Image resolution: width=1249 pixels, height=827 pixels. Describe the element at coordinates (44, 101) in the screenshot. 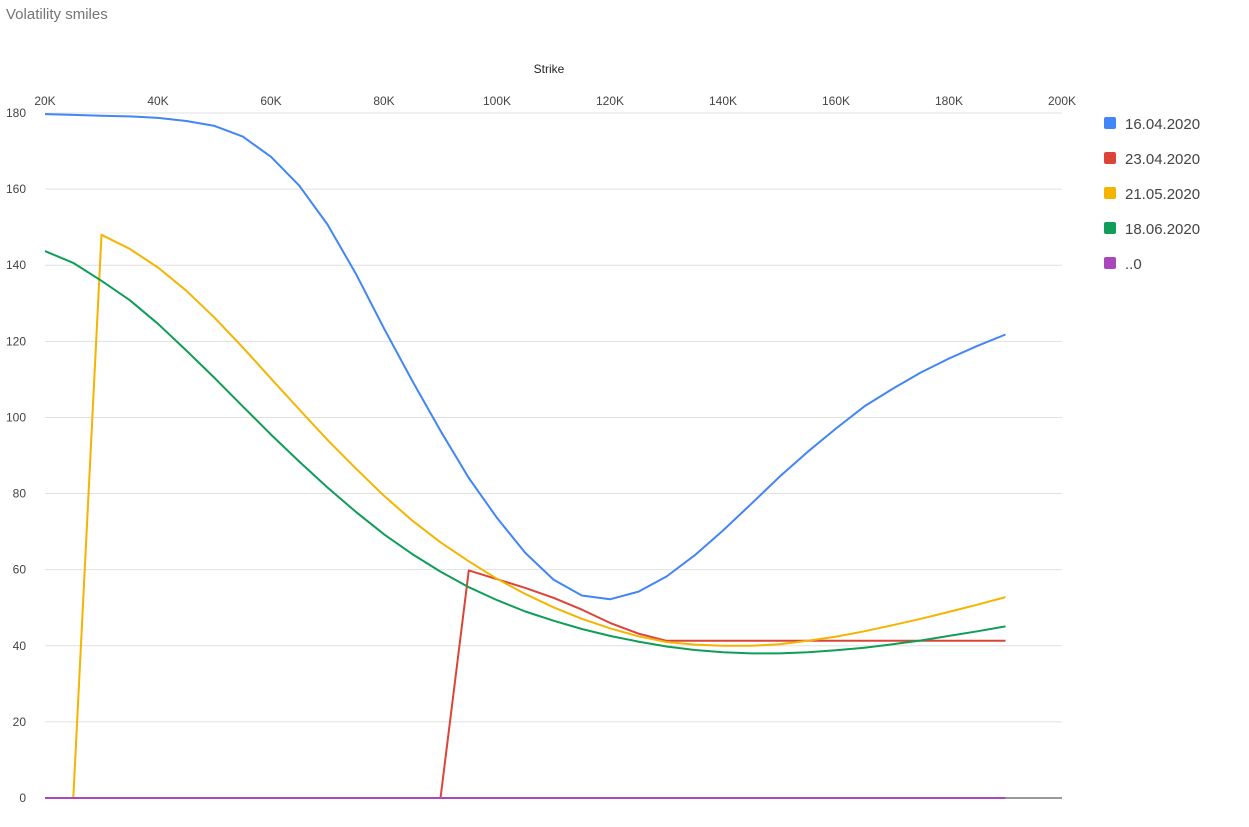

I see `x-tick-label: 20K` at that location.